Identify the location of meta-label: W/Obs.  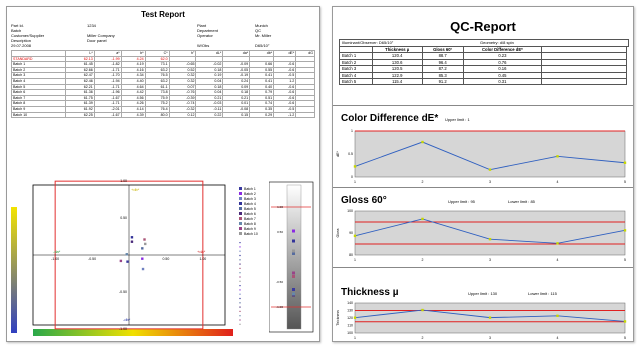
(203, 45).